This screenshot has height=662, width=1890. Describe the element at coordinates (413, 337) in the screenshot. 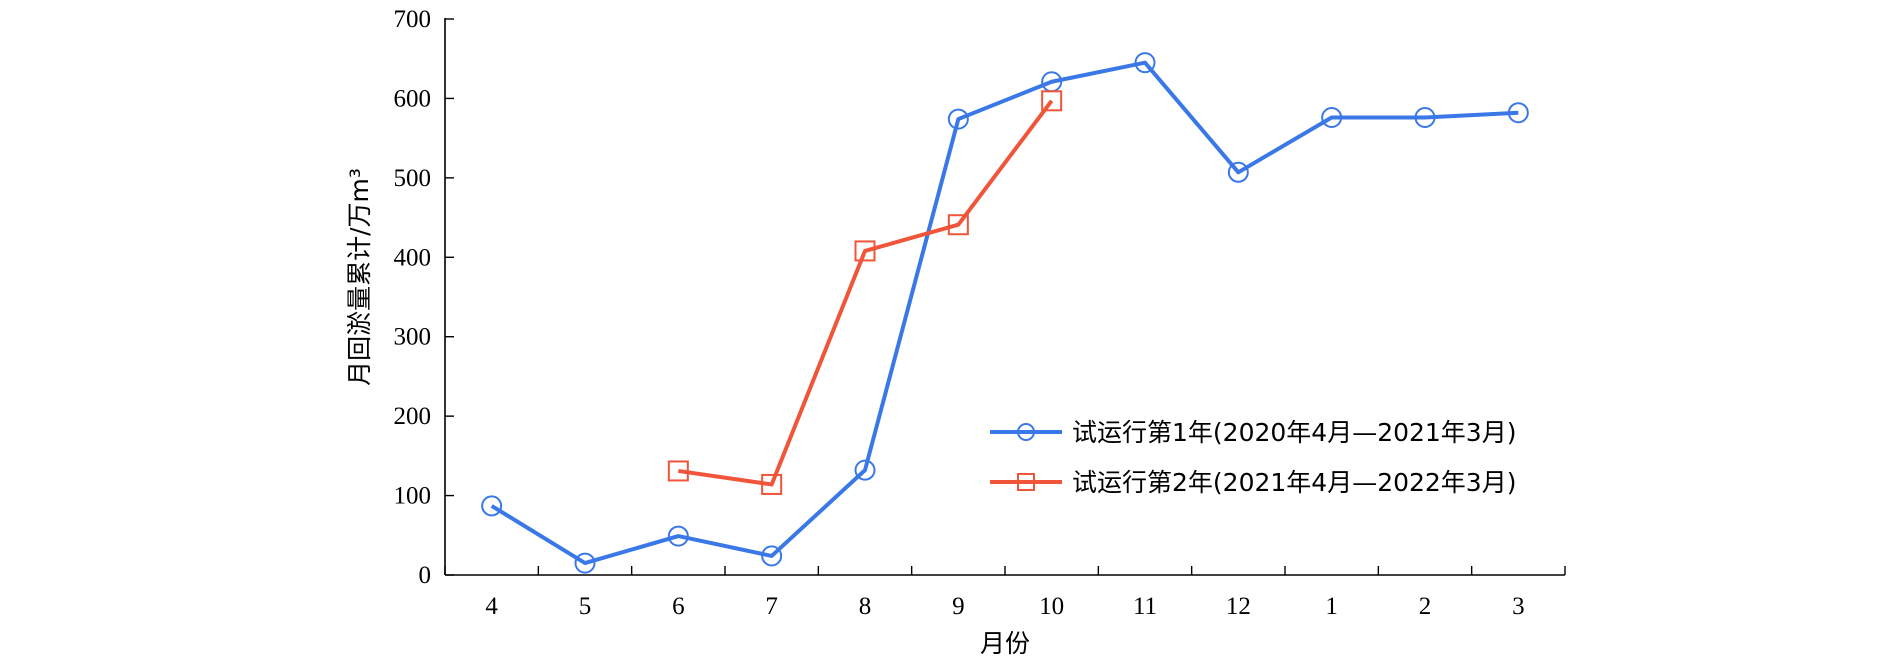

I see `y-tick-label: 300` at that location.